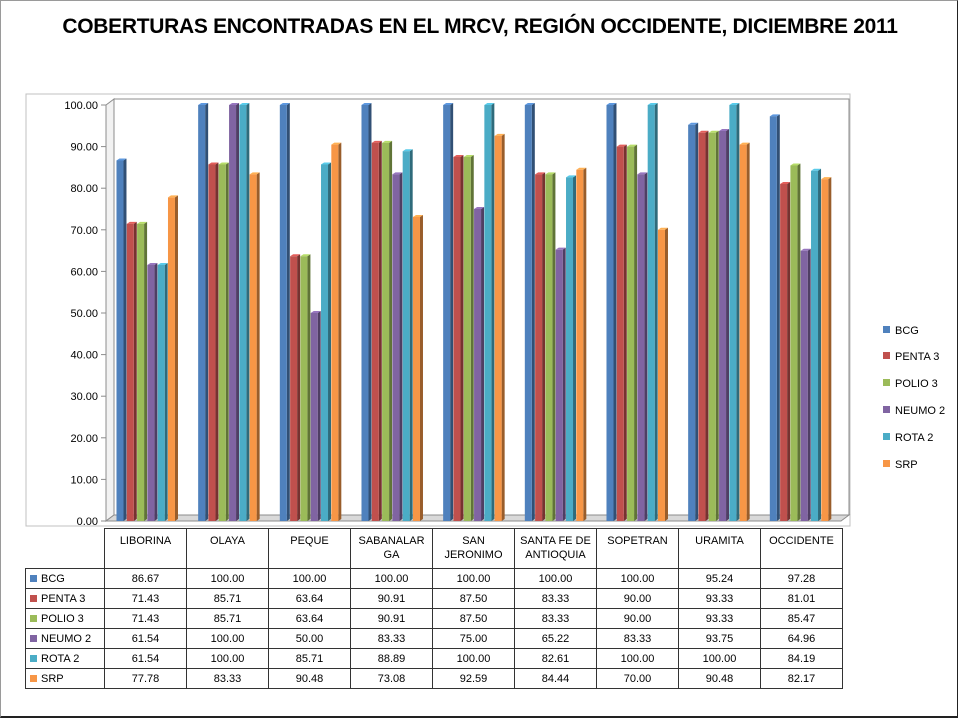 The width and height of the screenshot is (960, 720). I want to click on table-cell: 77.78, so click(145, 678).